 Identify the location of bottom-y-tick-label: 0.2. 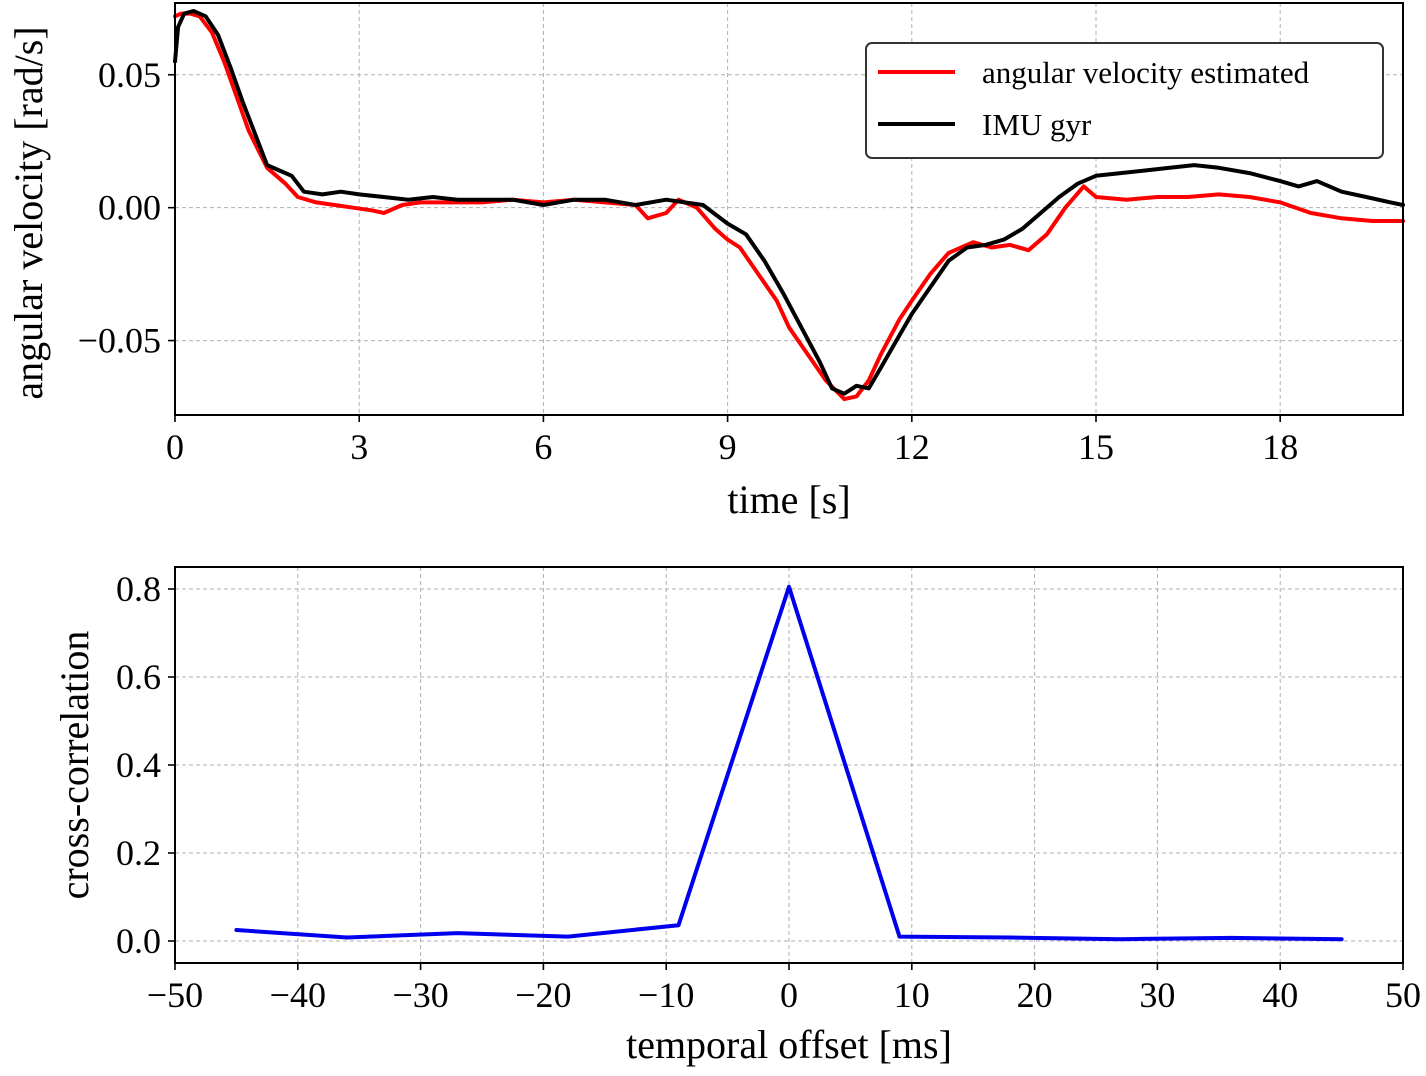
(138, 853).